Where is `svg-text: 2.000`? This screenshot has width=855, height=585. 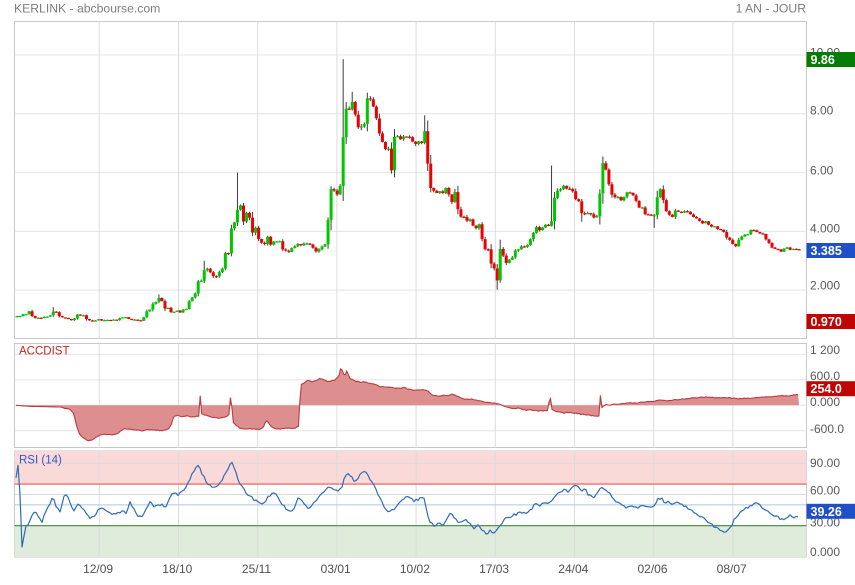
svg-text: 2.000 is located at coordinates (825, 285).